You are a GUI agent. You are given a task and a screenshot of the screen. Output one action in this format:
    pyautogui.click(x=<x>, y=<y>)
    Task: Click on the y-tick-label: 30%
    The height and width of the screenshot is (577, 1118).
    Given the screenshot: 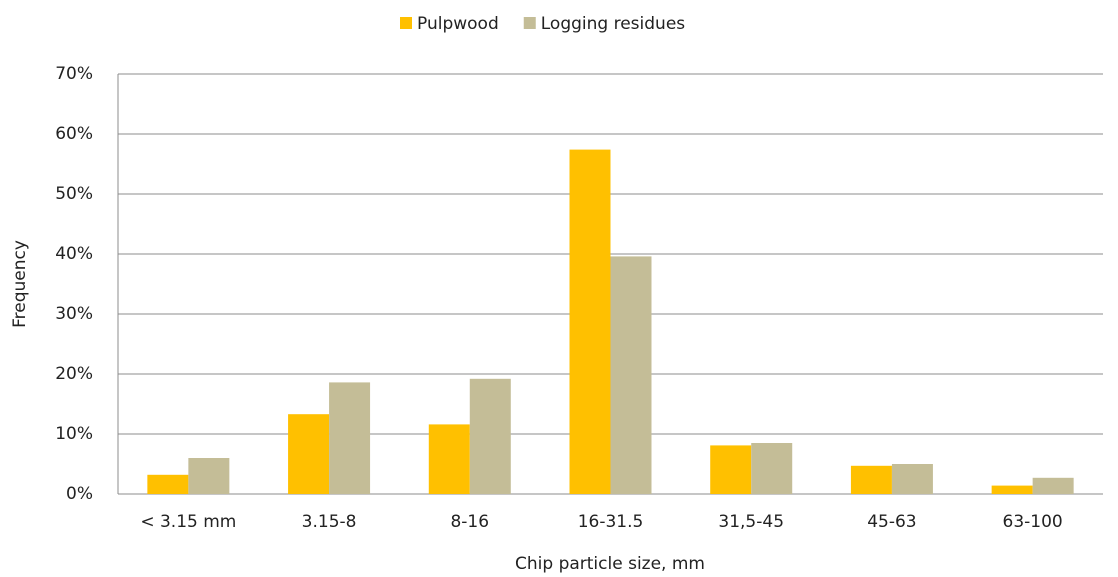 What is the action you would take?
    pyautogui.click(x=74, y=314)
    